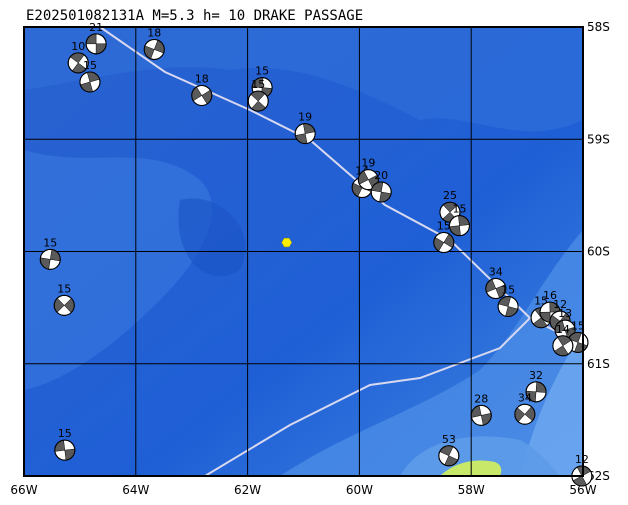  What do you see at coordinates (359, 490) in the screenshot?
I see `lon-label: 60W` at bounding box center [359, 490].